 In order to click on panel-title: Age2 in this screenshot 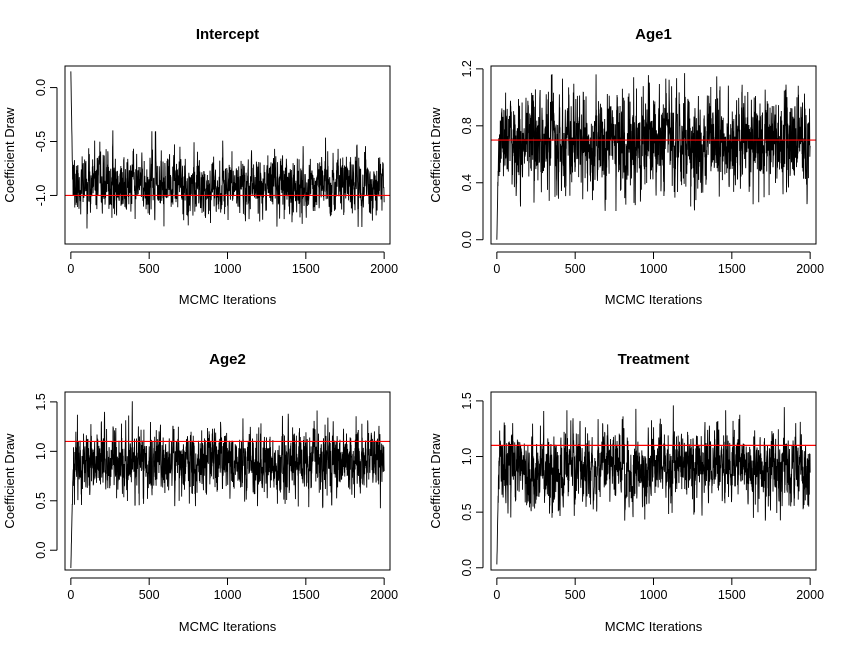, I will do `click(227, 359)`.